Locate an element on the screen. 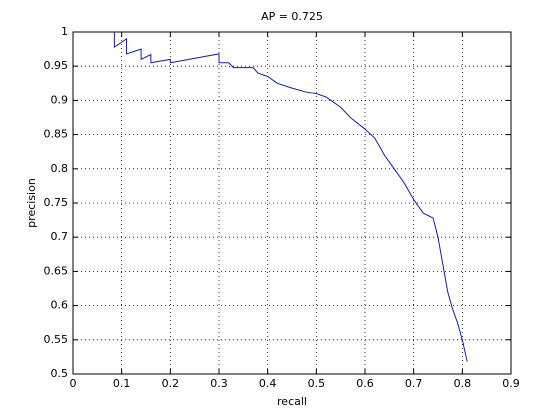 The width and height of the screenshot is (560, 420). y-tick-label: 0.95 is located at coordinates (56, 65).